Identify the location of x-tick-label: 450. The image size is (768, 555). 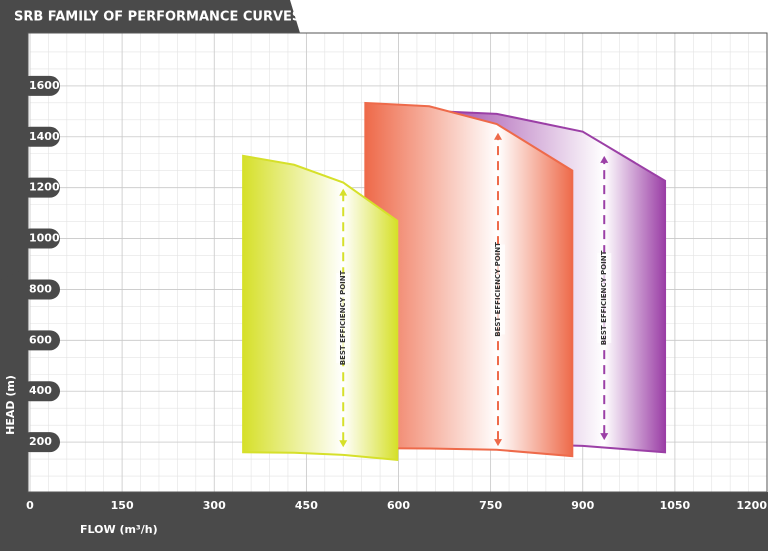
(306, 505).